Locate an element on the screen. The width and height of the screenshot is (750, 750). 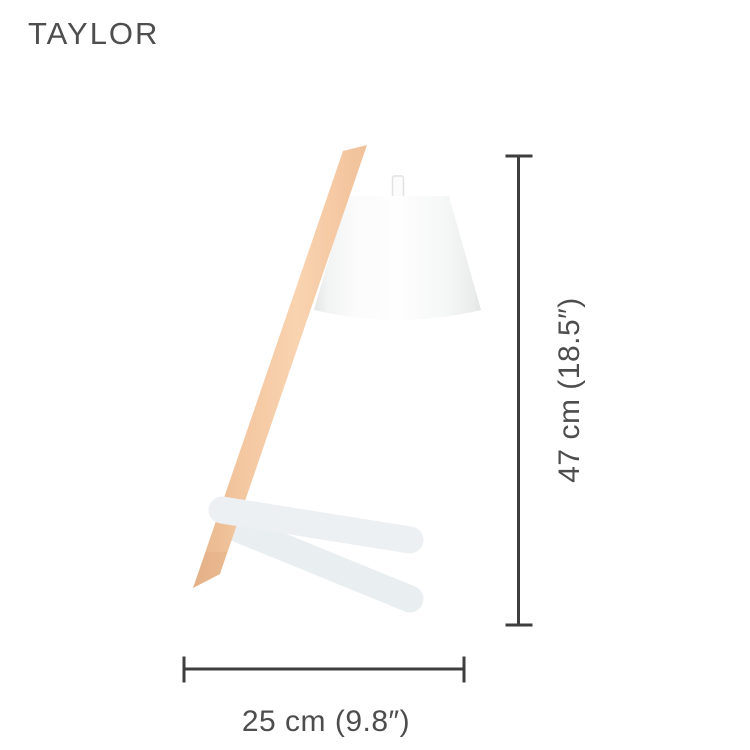
wood-pole-tip-shadow is located at coordinates (210, 570).